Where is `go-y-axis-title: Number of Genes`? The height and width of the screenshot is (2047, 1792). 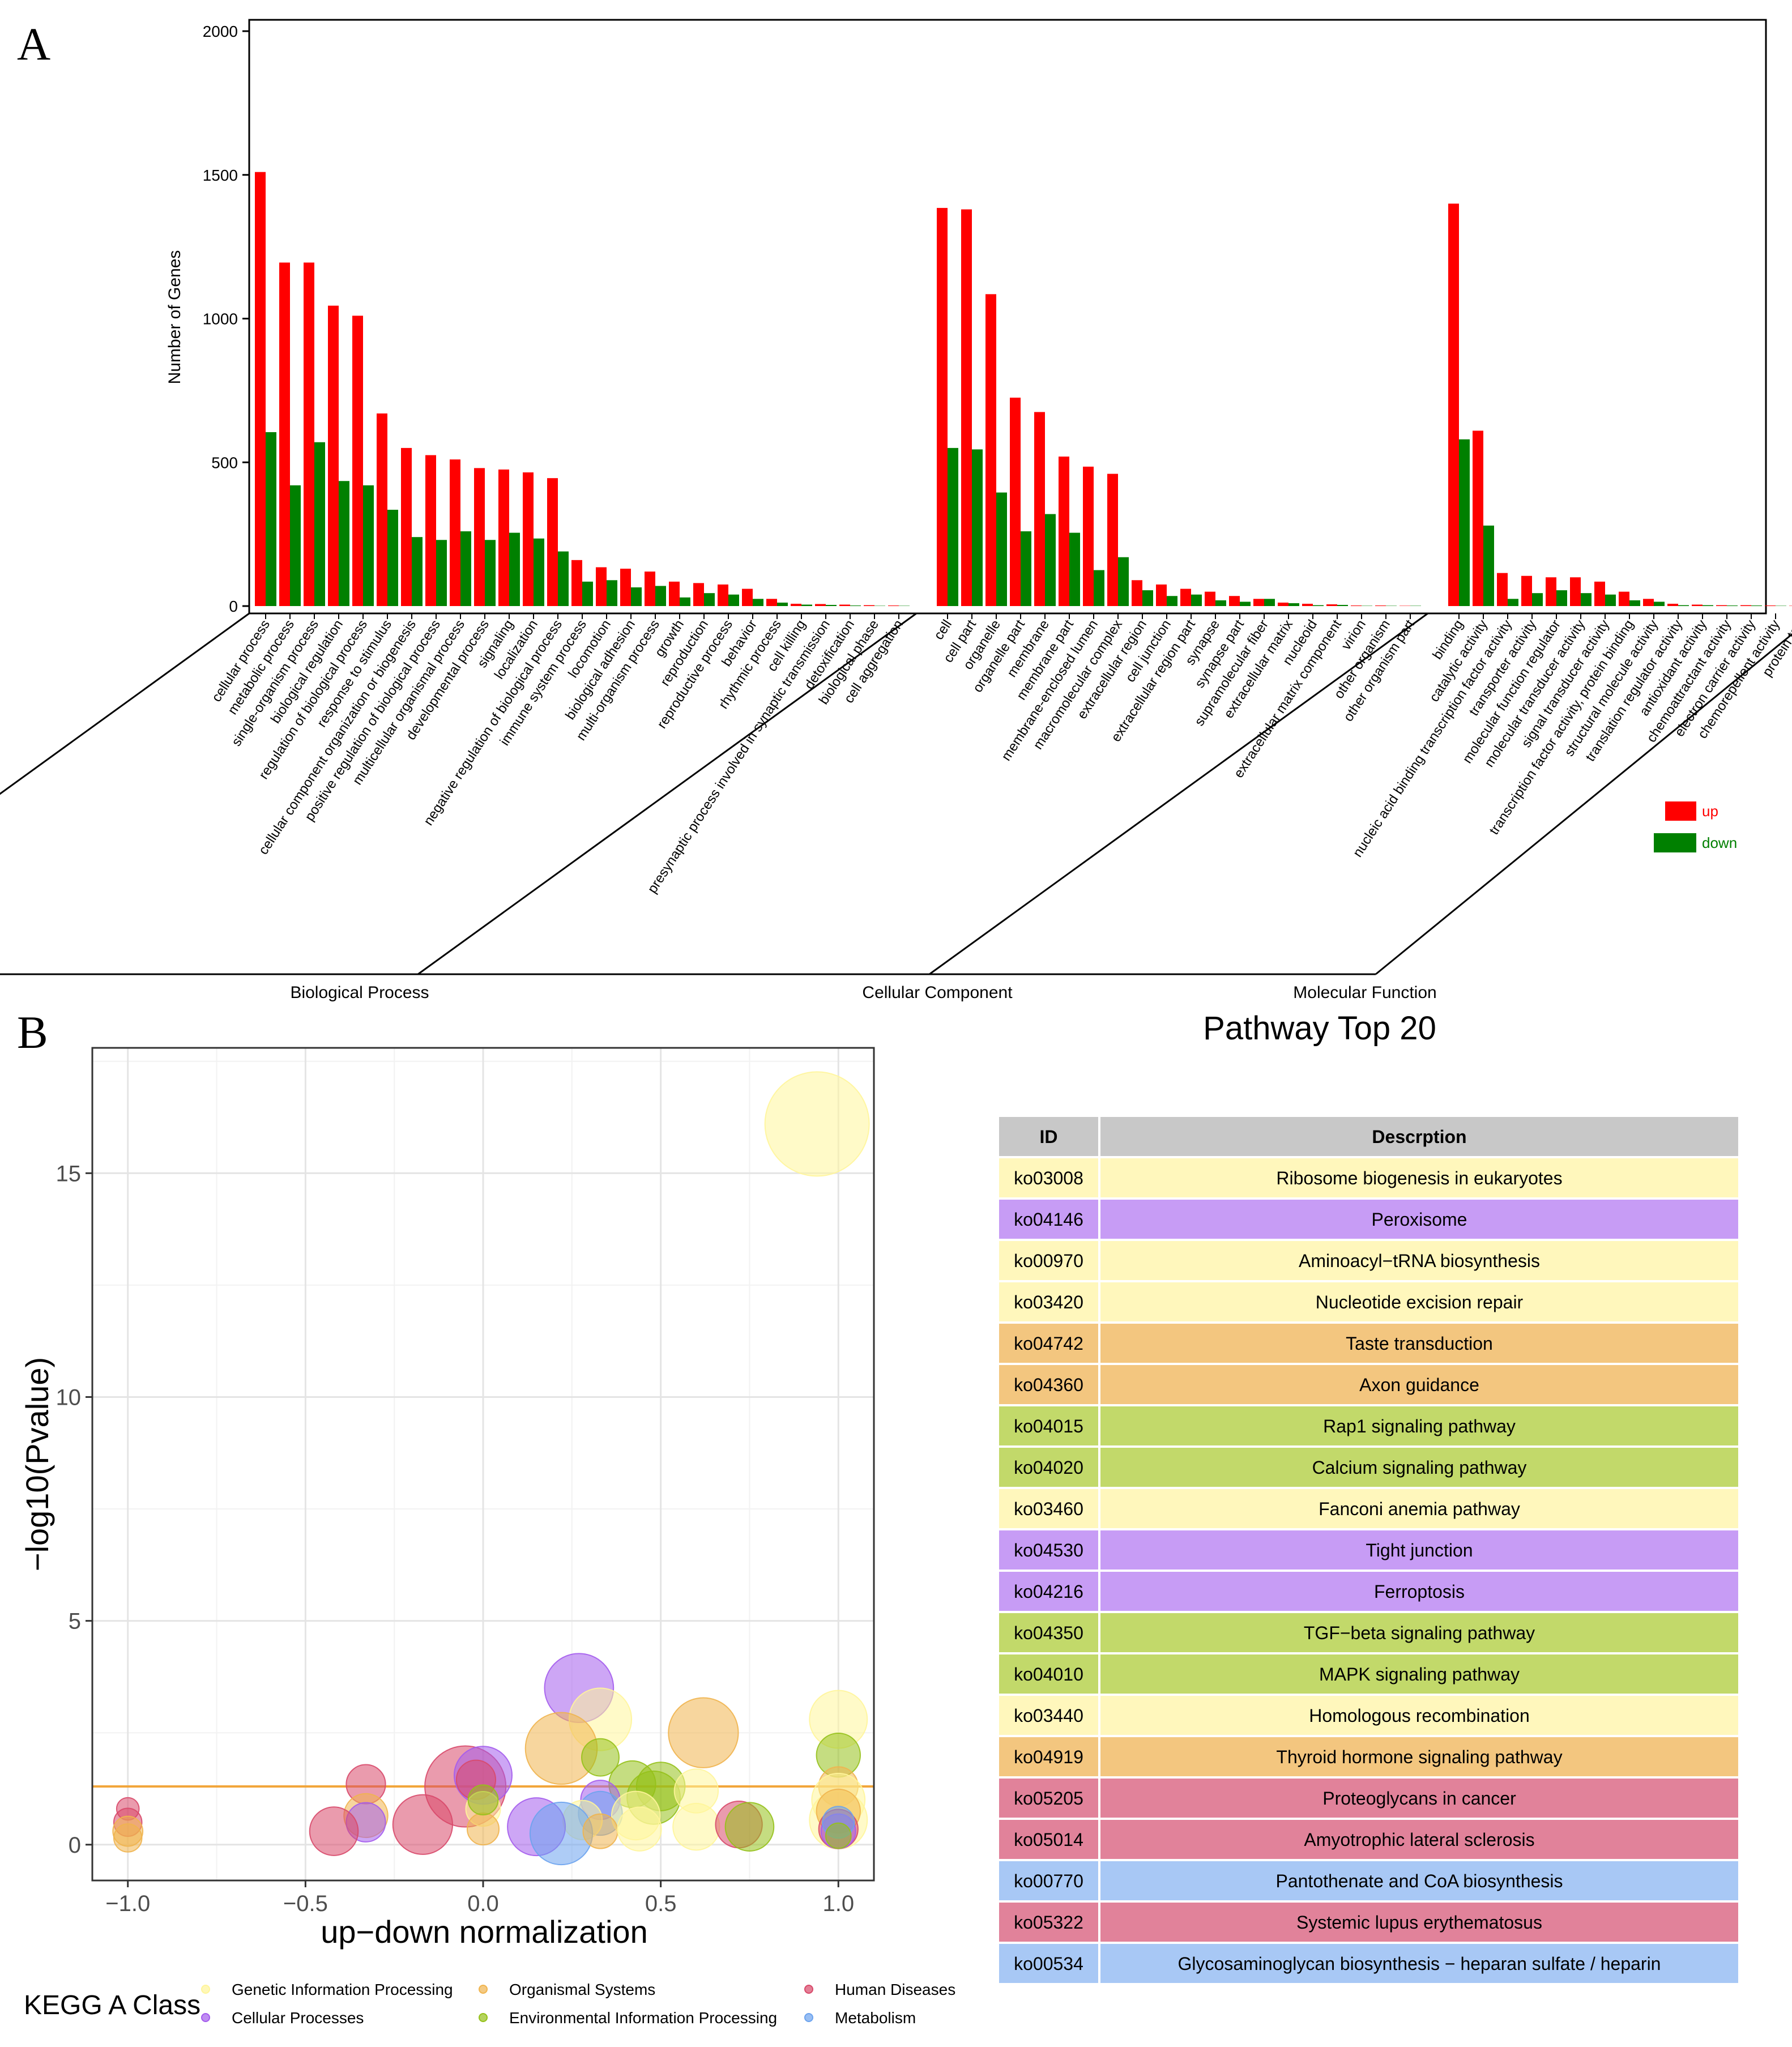
go-y-axis-title: Number of Genes is located at coordinates (174, 317).